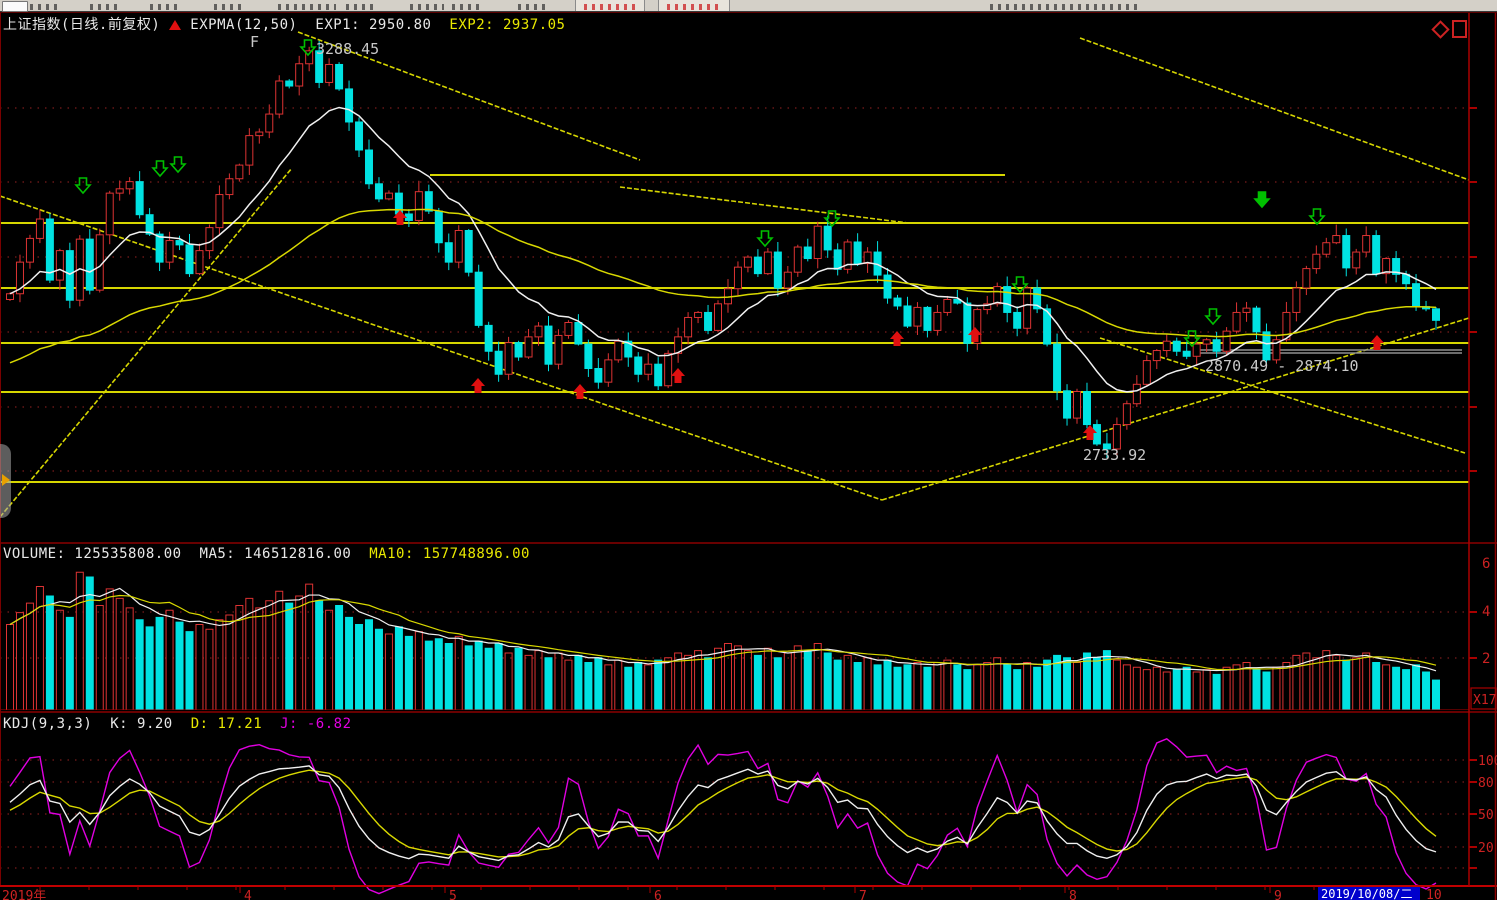 Image resolution: width=1497 pixels, height=900 pixels. What do you see at coordinates (275, 554) in the screenshot?
I see `volume-ma5-value: MA5: 146512816.00` at bounding box center [275, 554].